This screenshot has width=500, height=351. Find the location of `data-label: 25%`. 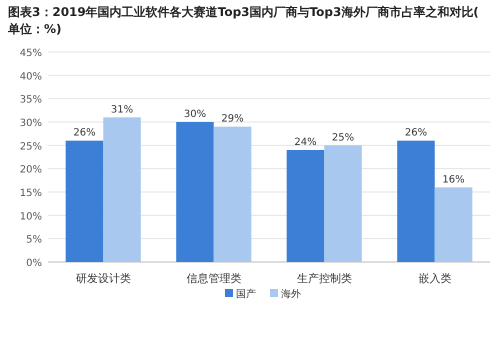

data-label: 25% is located at coordinates (343, 138).